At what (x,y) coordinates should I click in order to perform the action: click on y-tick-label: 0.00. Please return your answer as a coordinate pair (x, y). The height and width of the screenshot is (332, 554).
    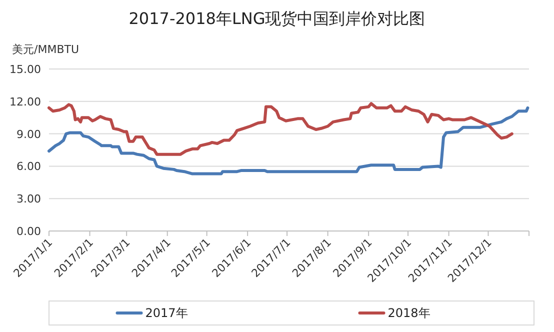
    Looking at the image, I should click on (28, 231).